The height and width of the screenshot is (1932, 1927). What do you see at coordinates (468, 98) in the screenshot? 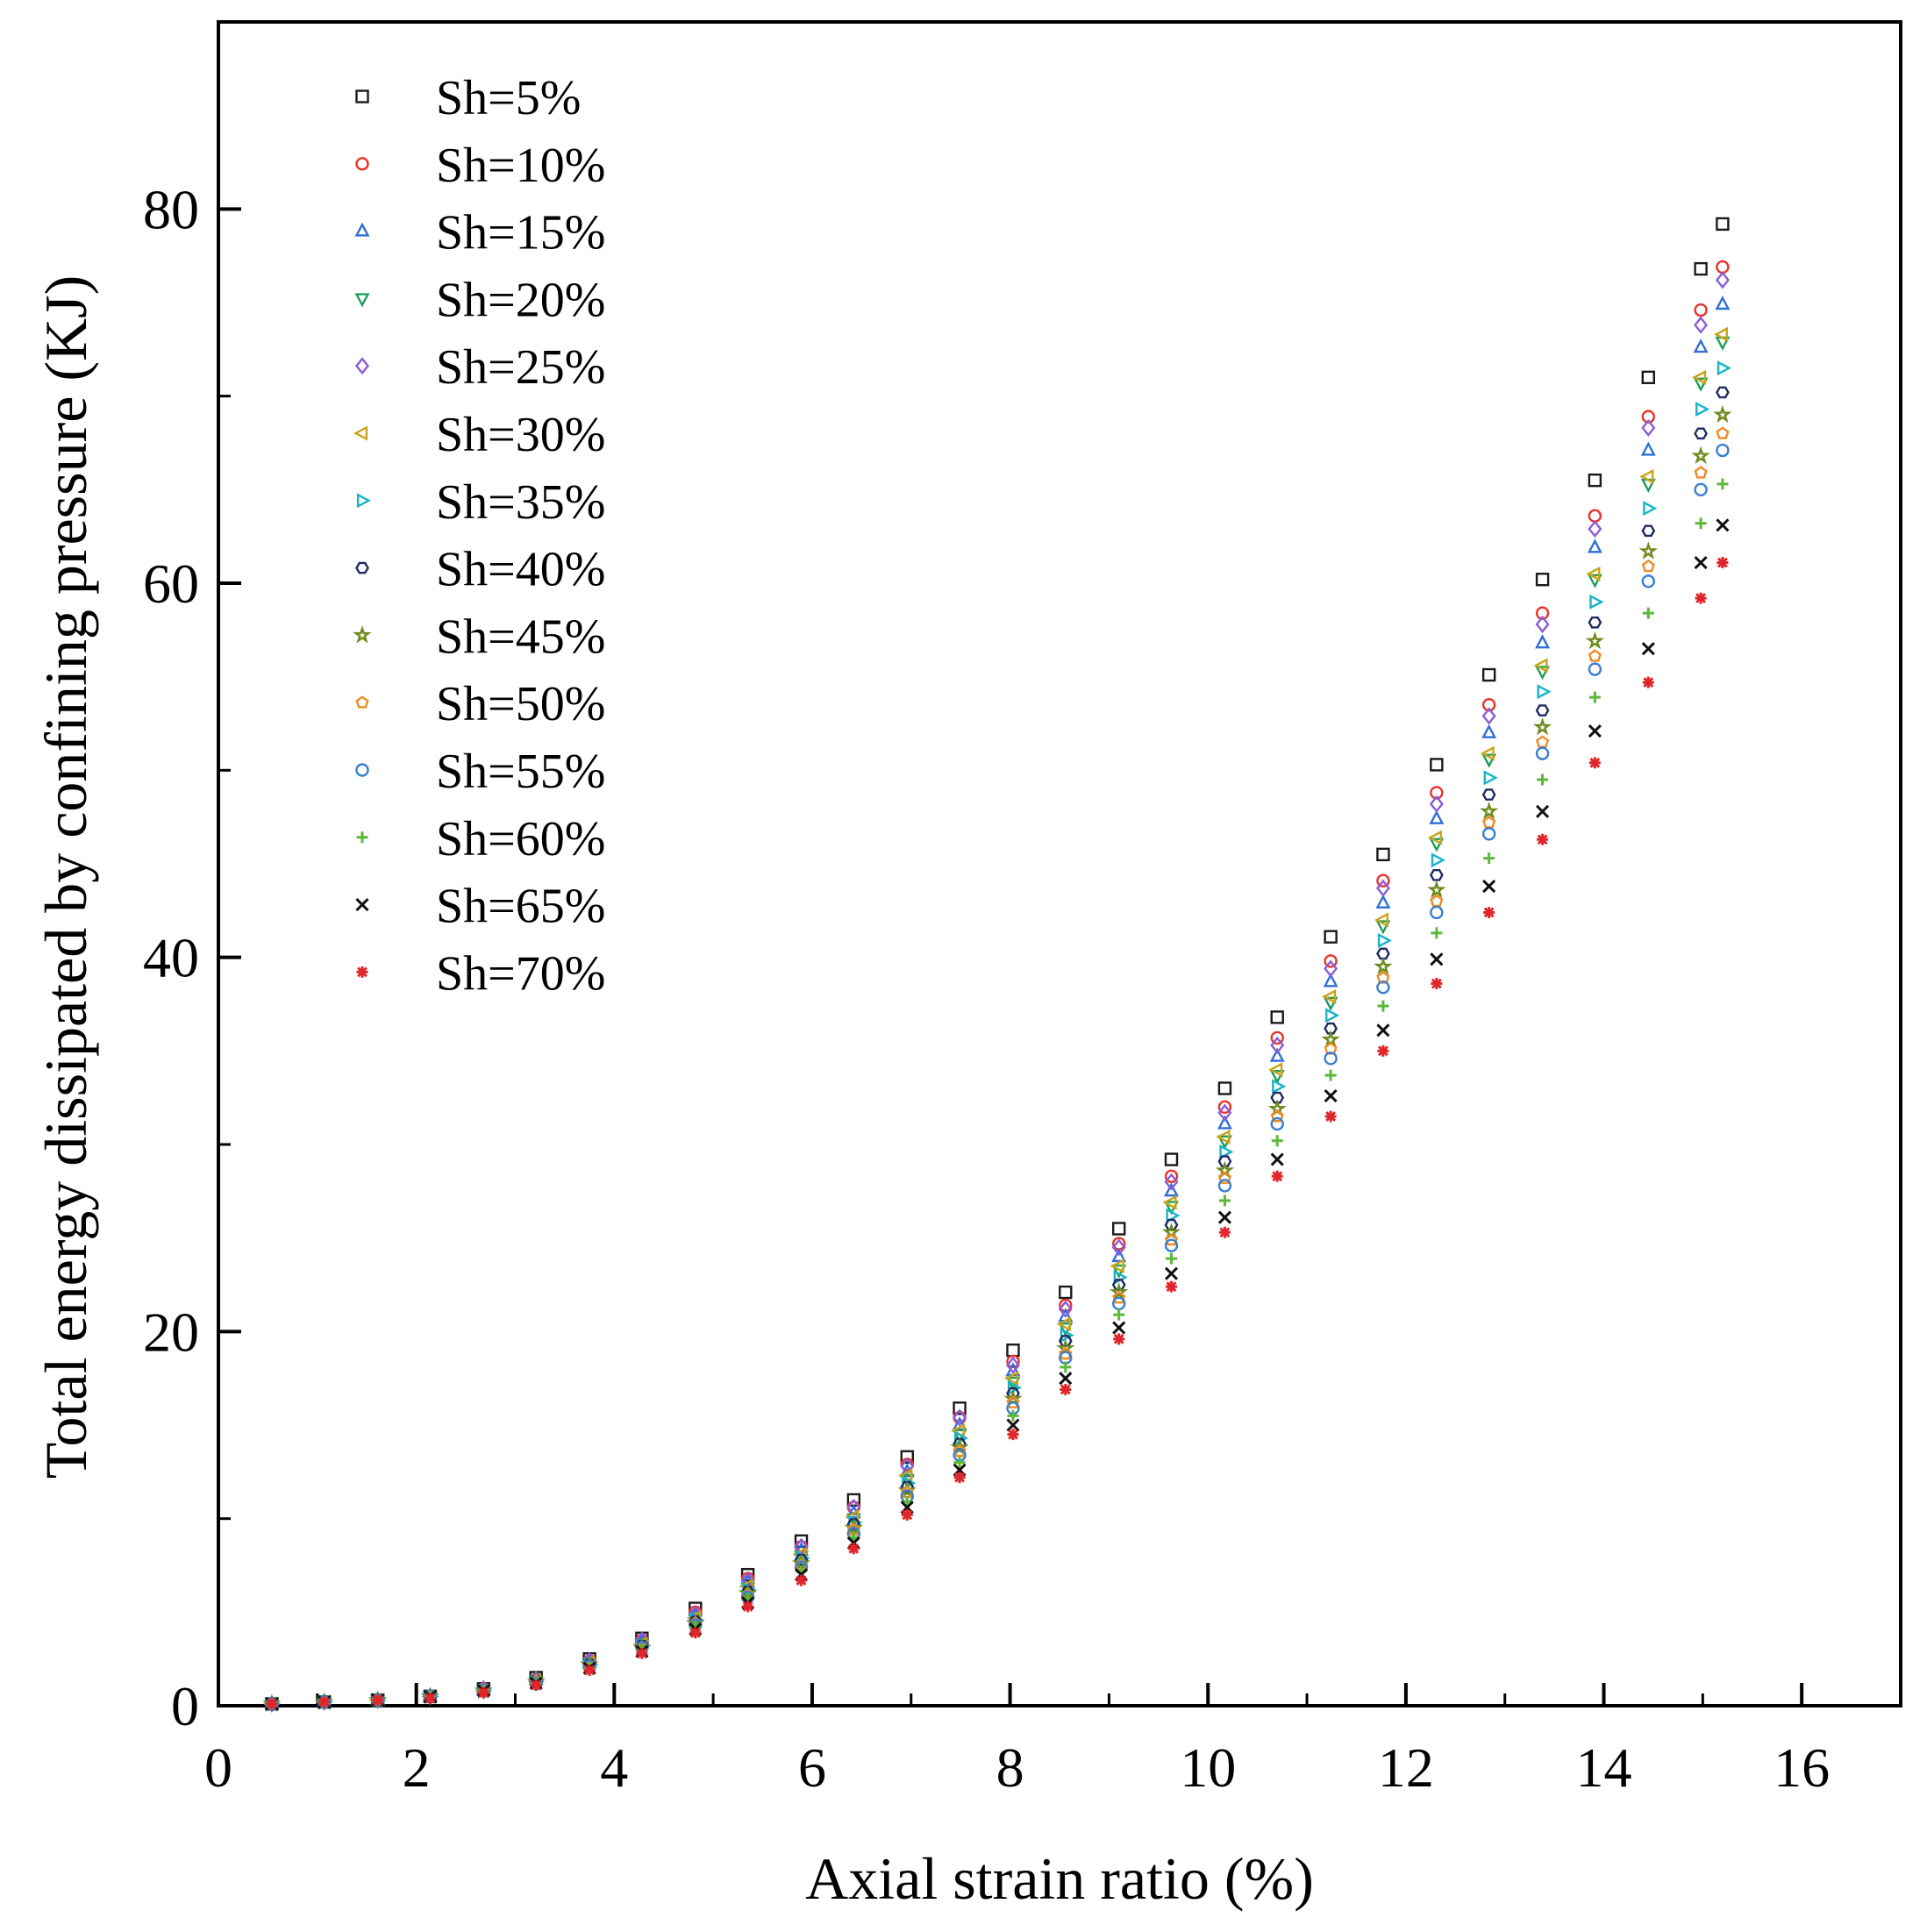
I see `legend-item: Sh=5%` at bounding box center [468, 98].